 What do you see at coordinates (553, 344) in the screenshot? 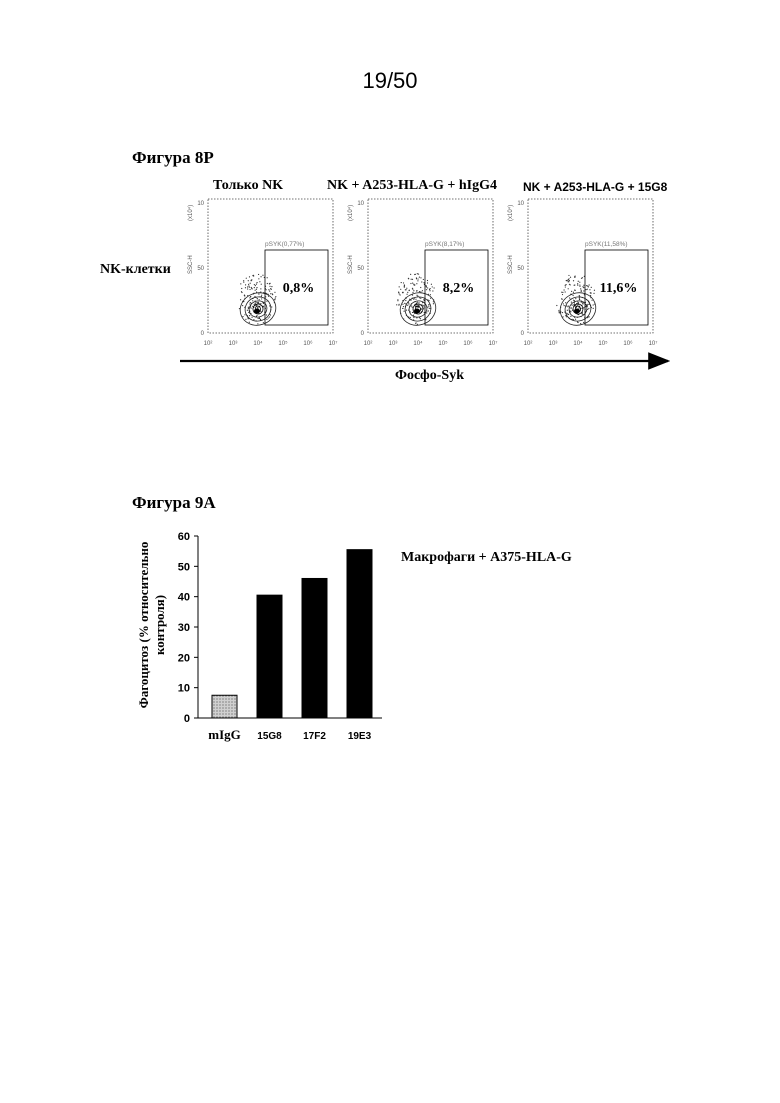
I see `x-tick-label: 10³` at bounding box center [553, 344].